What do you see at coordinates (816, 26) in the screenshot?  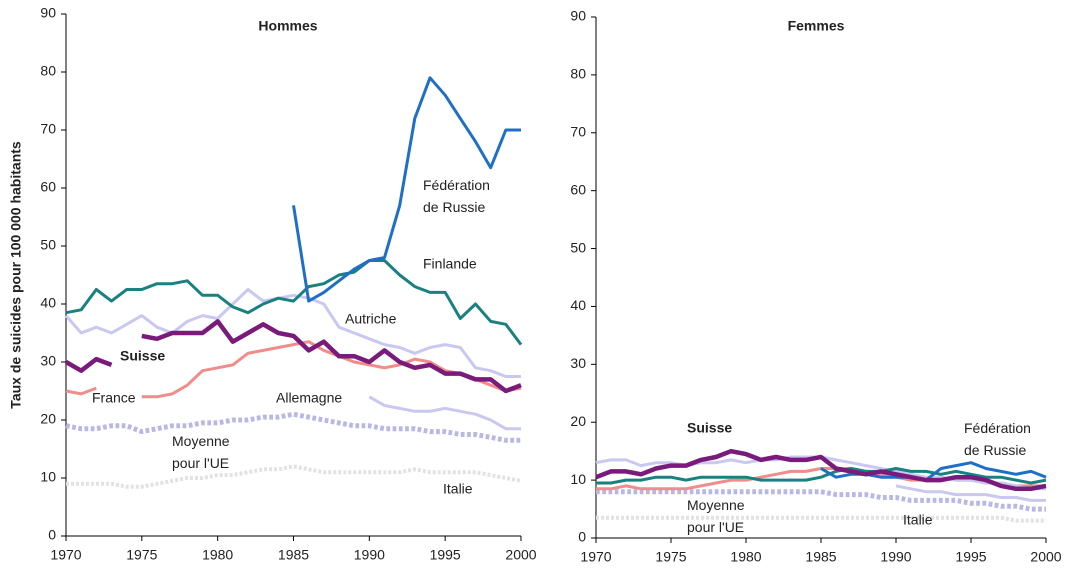 I see `chart-title: Femmes` at bounding box center [816, 26].